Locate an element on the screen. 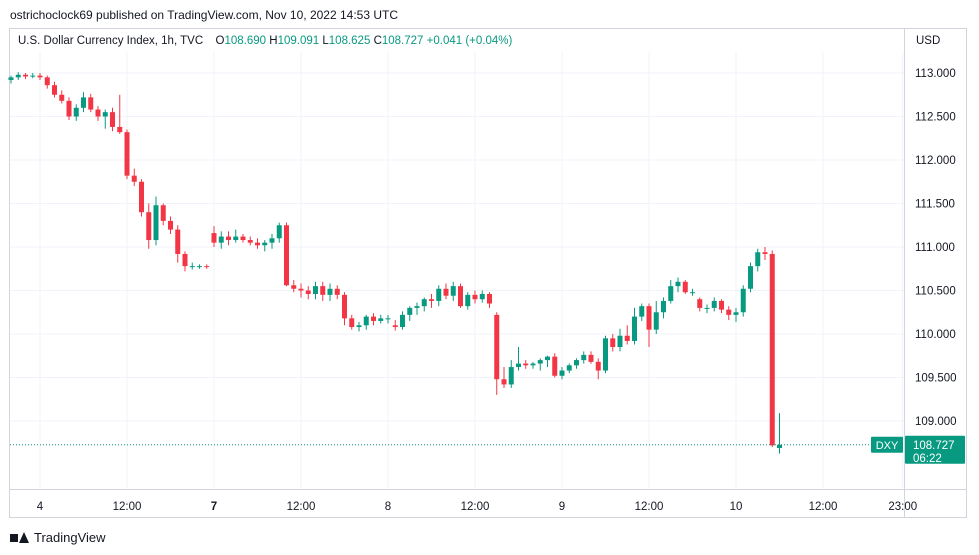 The height and width of the screenshot is (555, 979). y-tick-label: 109.000 is located at coordinates (936, 422).